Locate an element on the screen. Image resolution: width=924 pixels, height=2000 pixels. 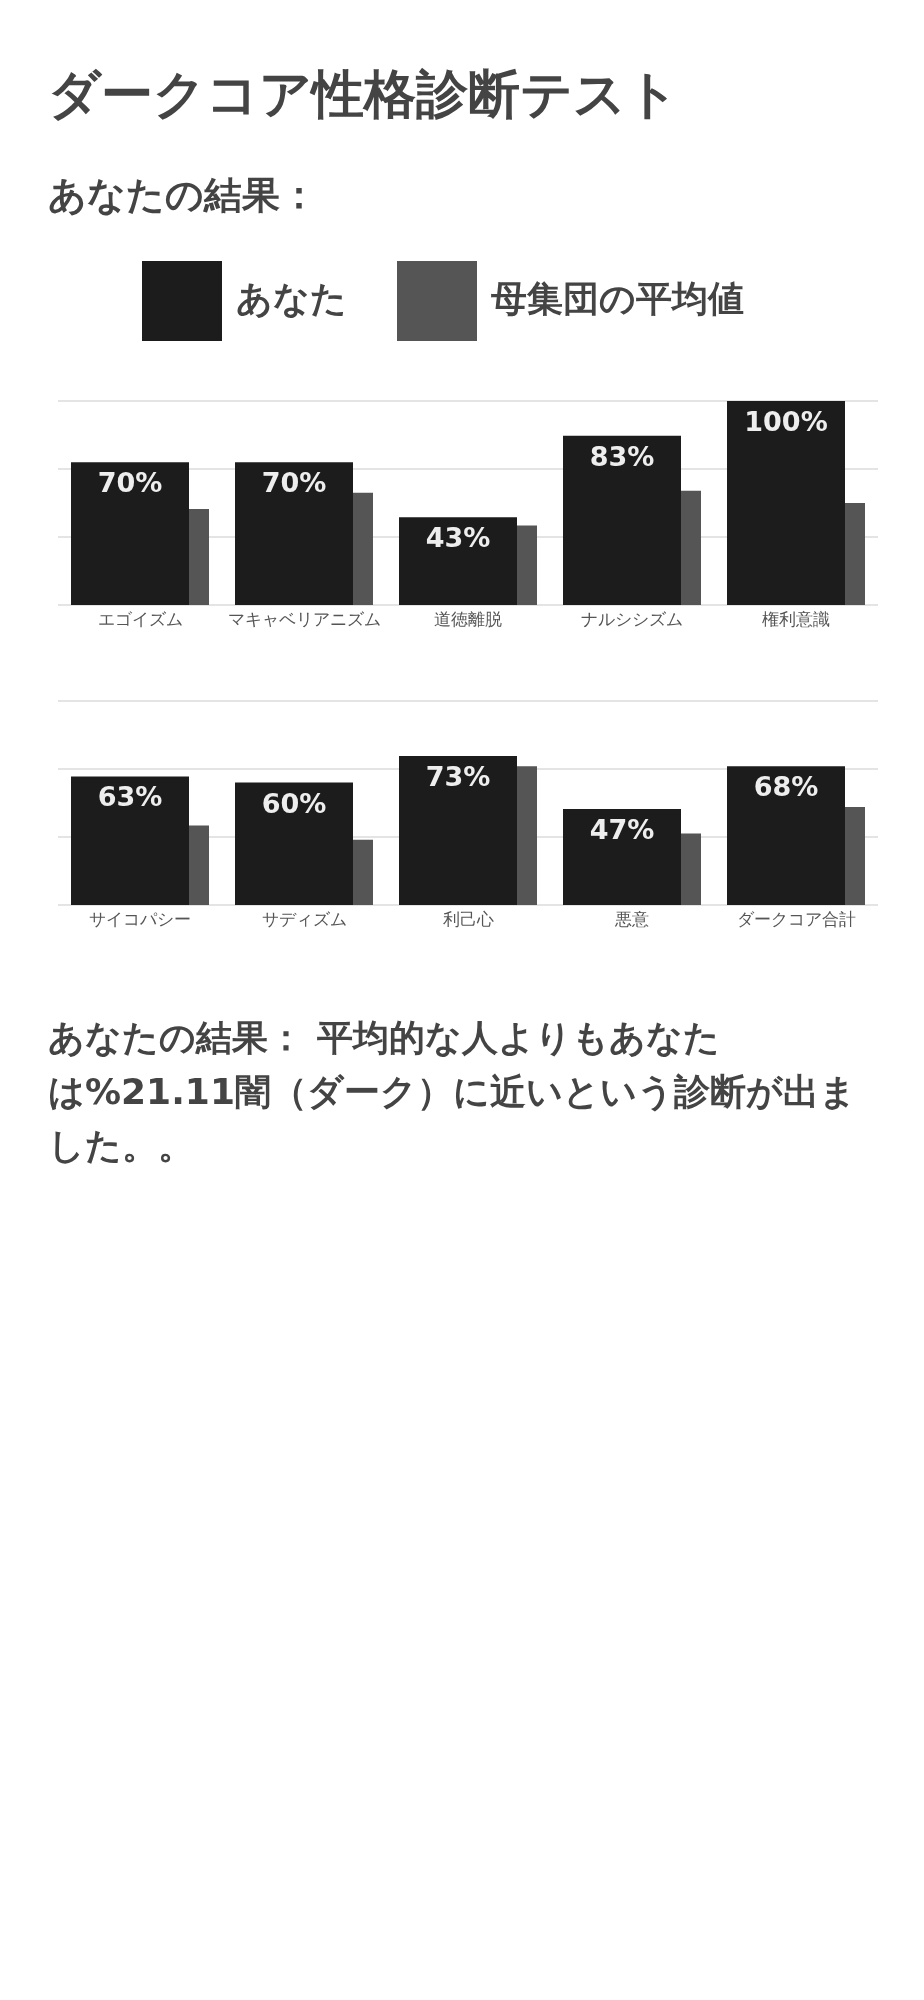
data-label: 100% is located at coordinates (786, 421).